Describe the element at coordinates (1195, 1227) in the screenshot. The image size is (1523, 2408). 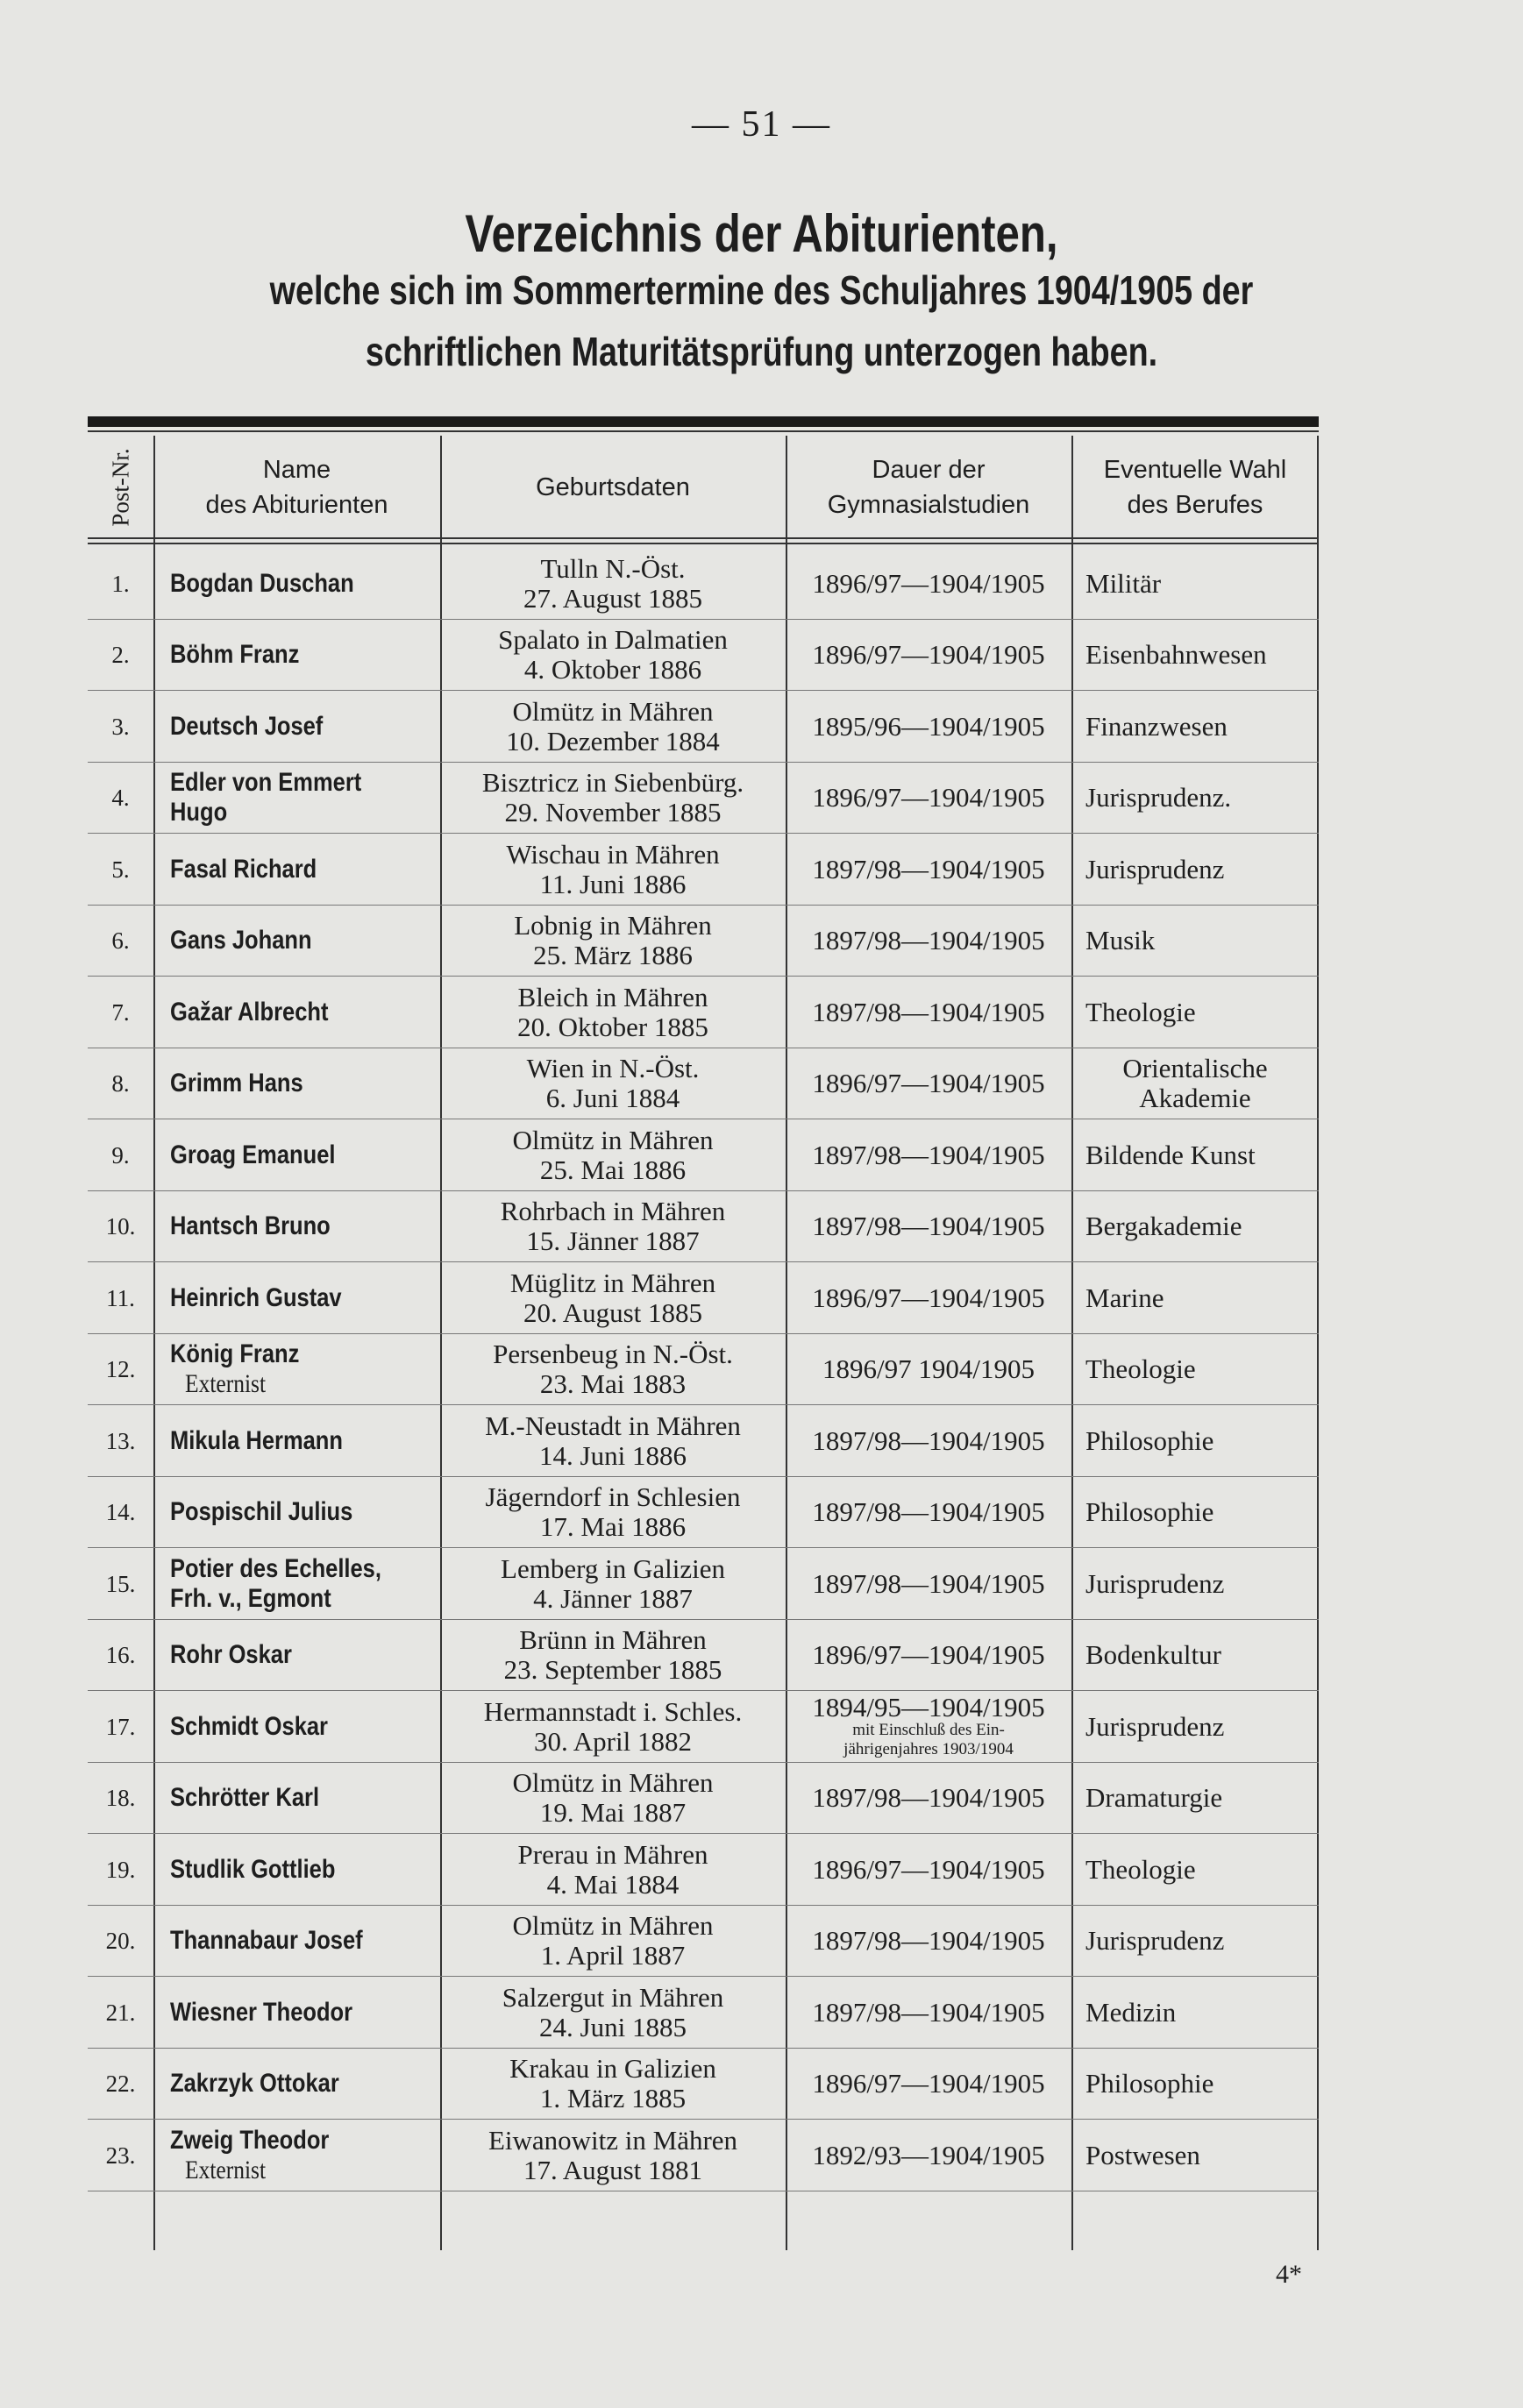
I see `profession: Bergakademie` at that location.